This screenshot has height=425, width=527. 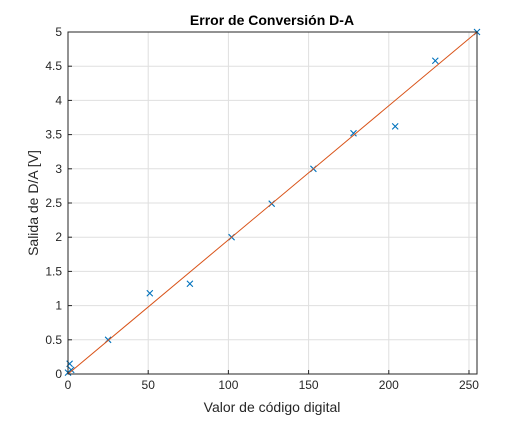 I want to click on x-tick-label: 100, so click(x=228, y=385).